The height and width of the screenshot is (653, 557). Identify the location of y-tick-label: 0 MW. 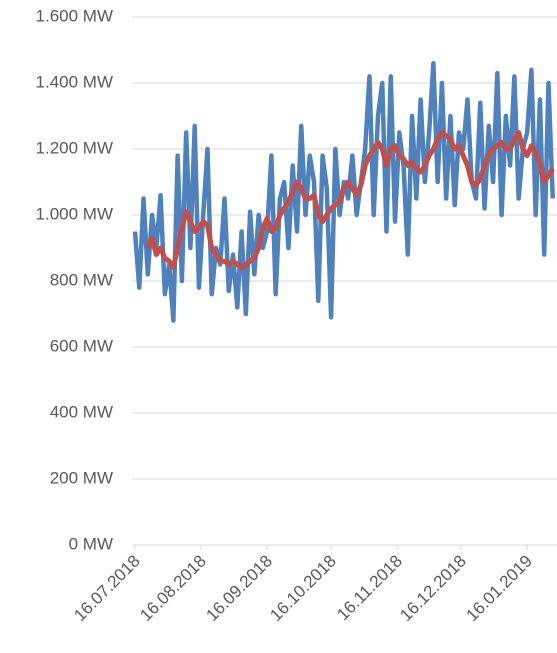
(91, 543).